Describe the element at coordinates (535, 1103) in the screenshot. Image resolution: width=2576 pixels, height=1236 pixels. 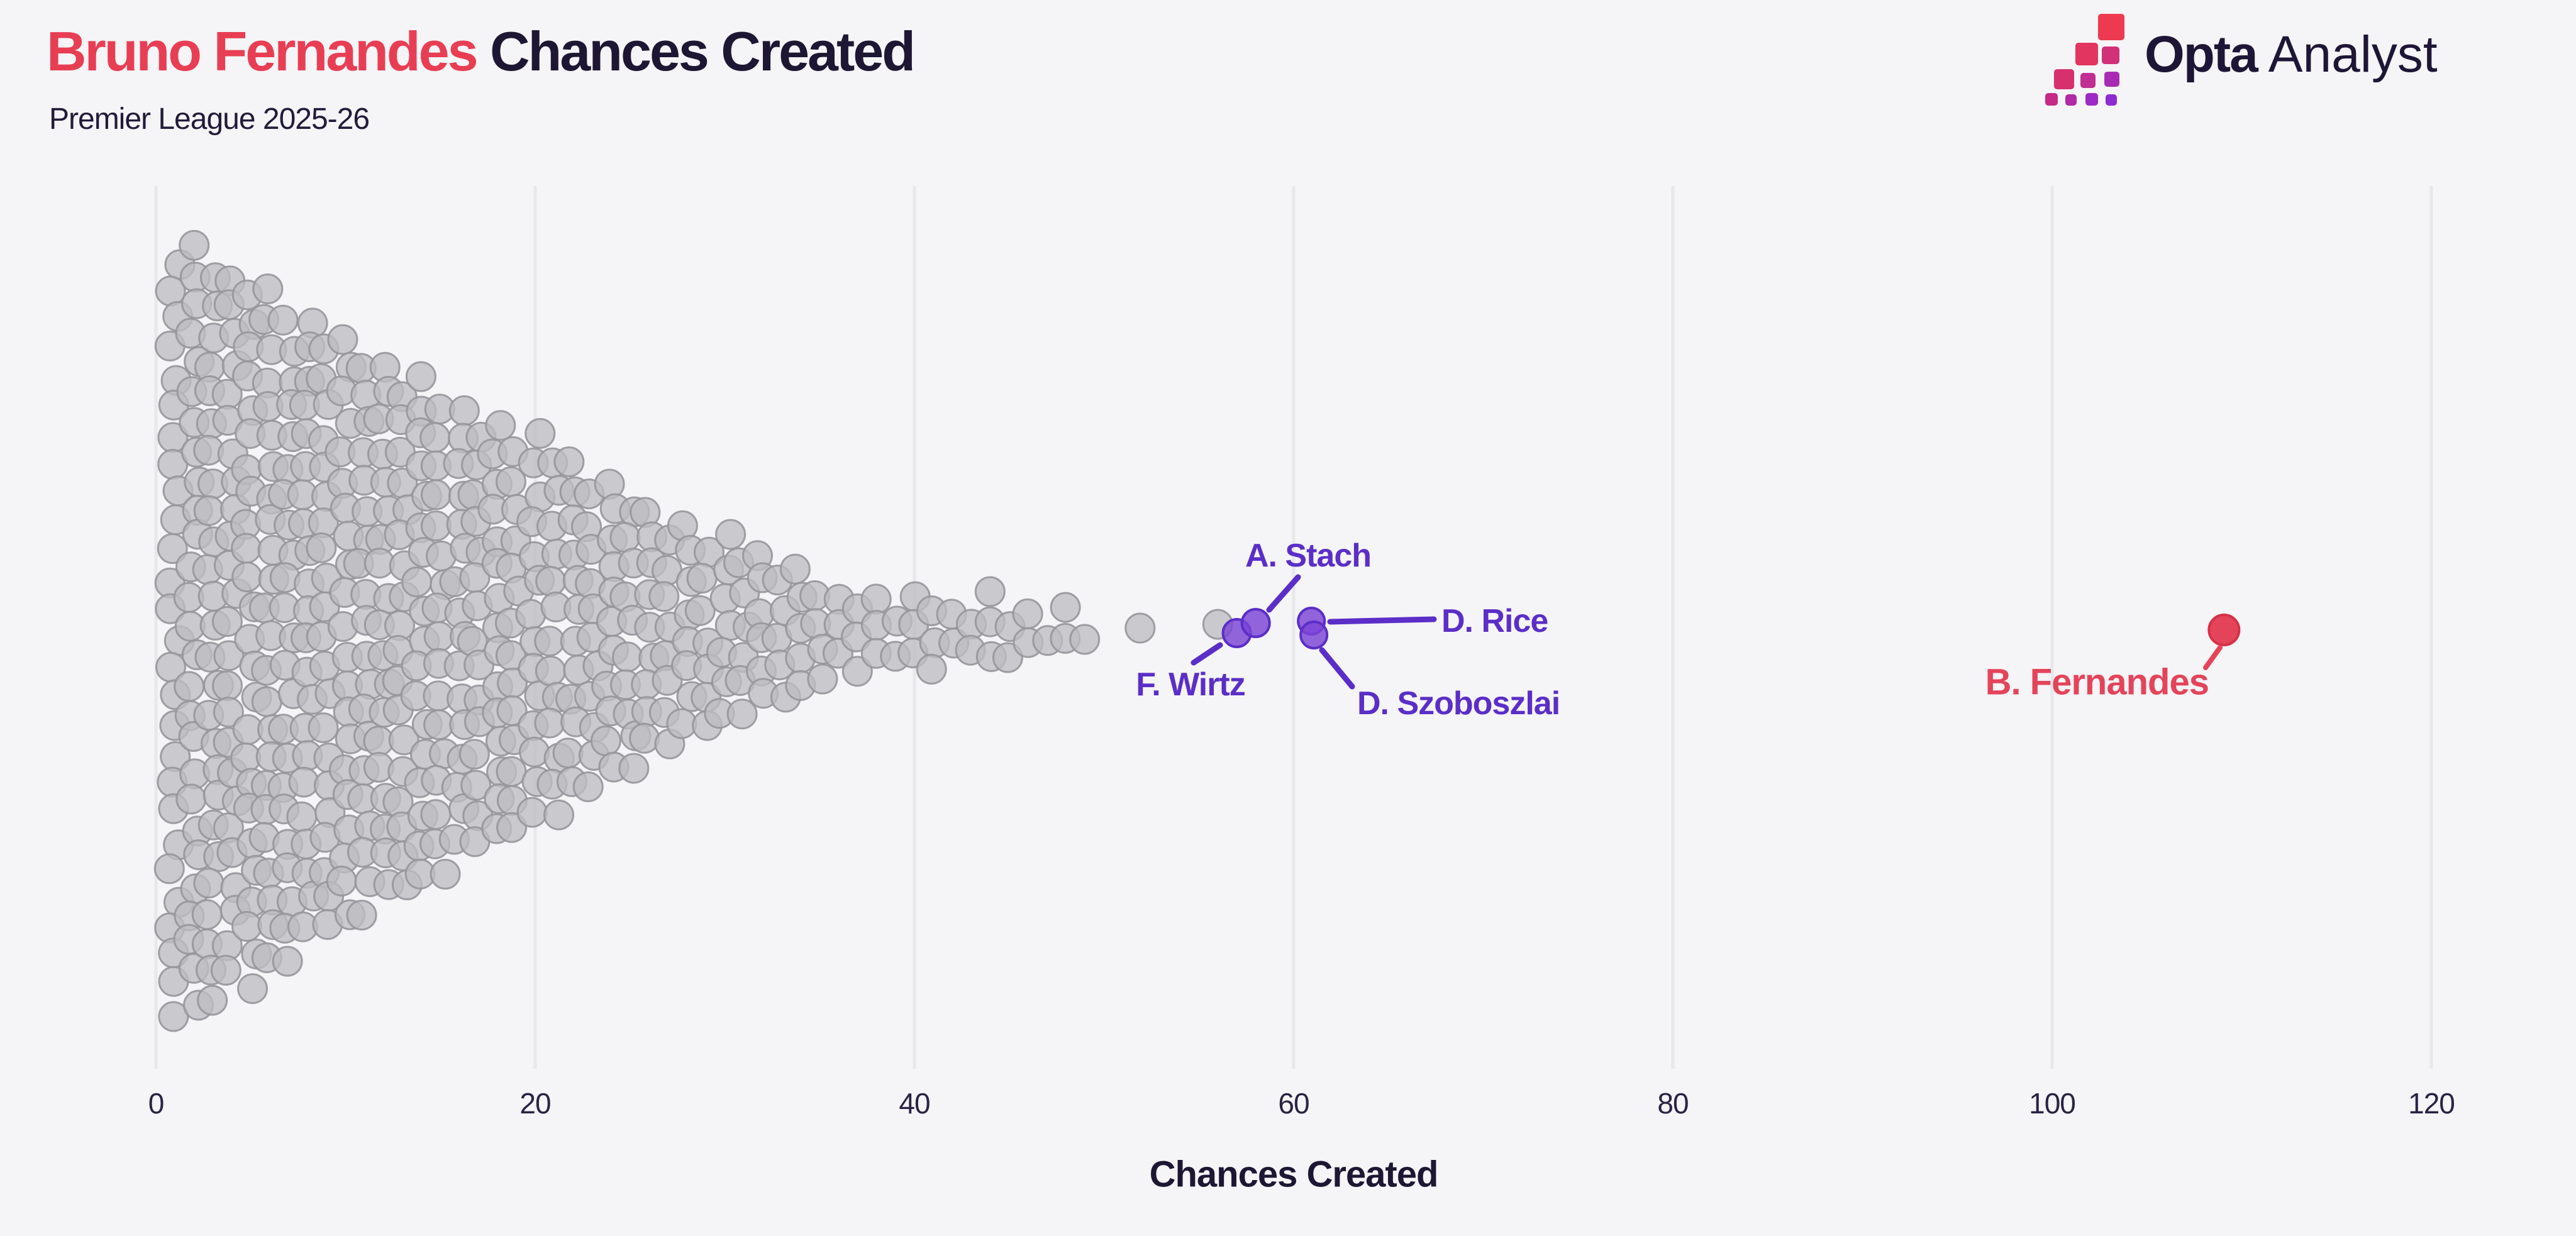
I see `x-tick-label-20: 20` at that location.